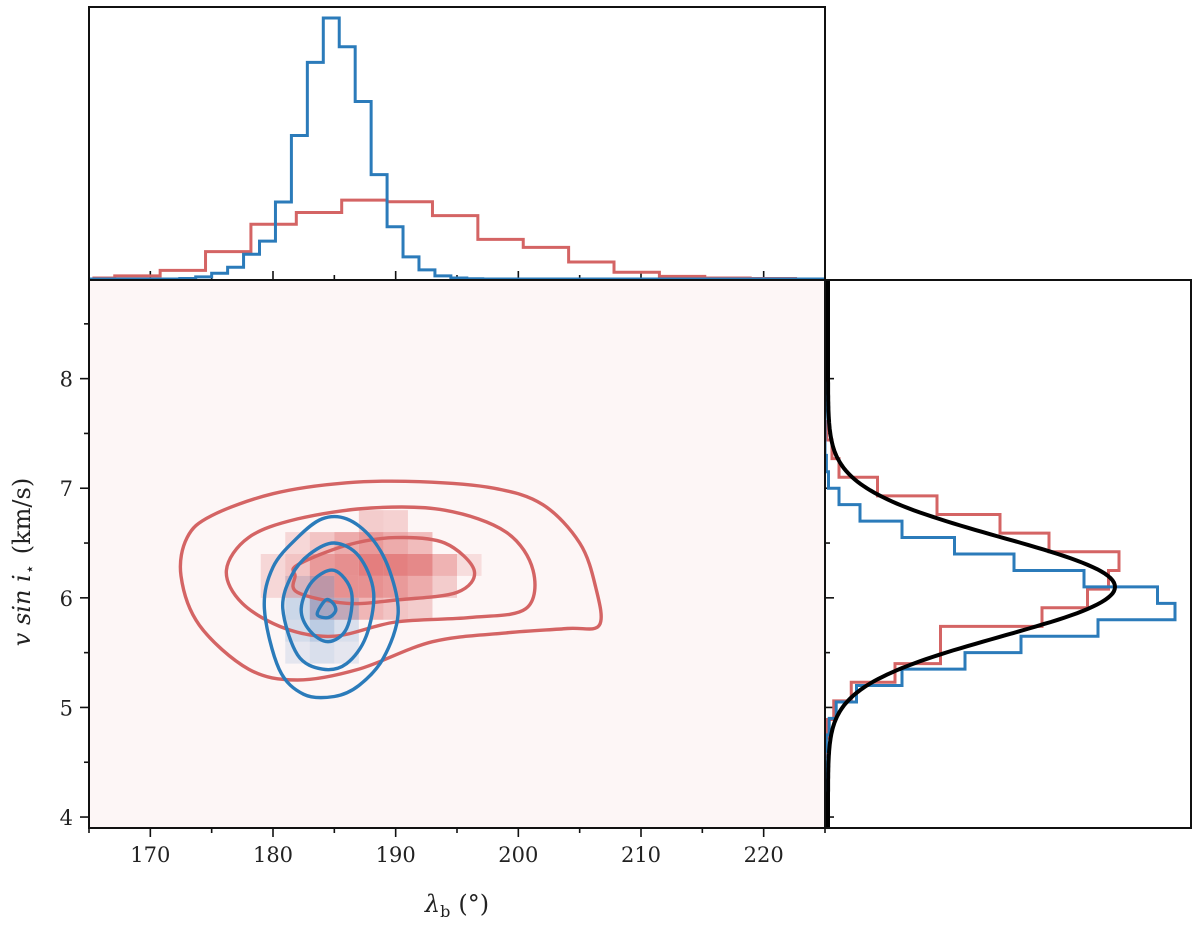 This screenshot has height=925, width=1200. Describe the element at coordinates (518, 855) in the screenshot. I see `x-tick-label: 200` at that location.